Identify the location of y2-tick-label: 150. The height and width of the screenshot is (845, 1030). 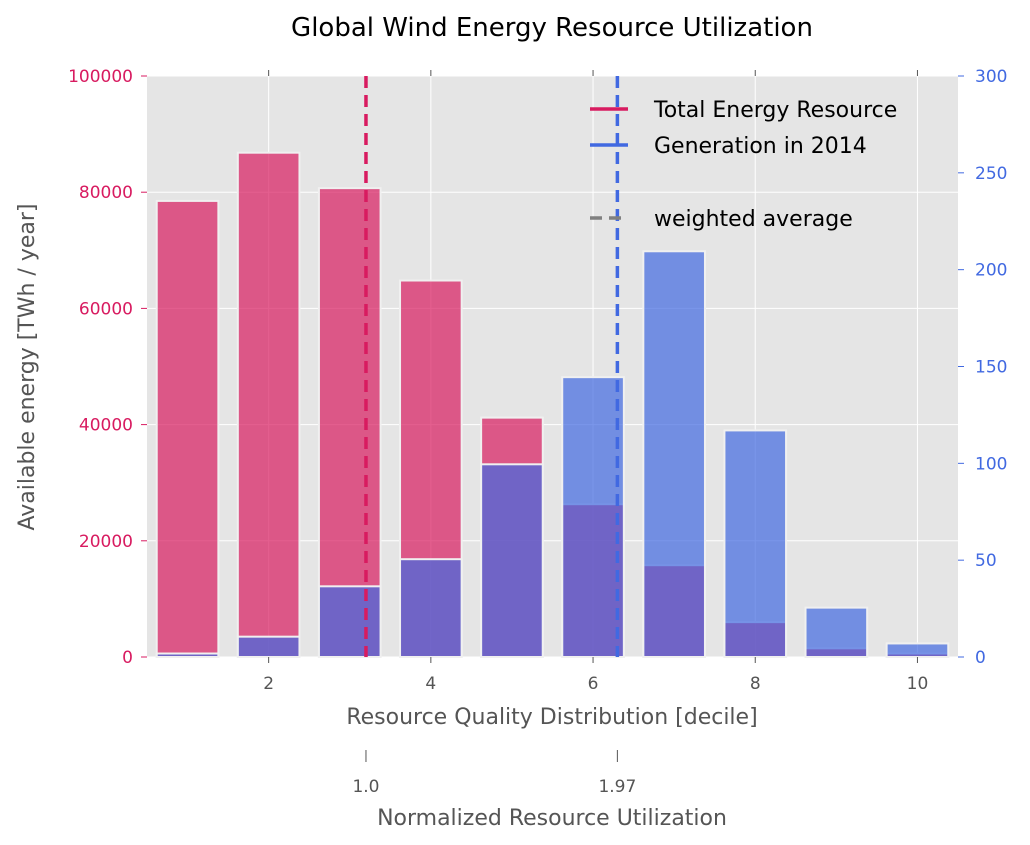
(991, 368).